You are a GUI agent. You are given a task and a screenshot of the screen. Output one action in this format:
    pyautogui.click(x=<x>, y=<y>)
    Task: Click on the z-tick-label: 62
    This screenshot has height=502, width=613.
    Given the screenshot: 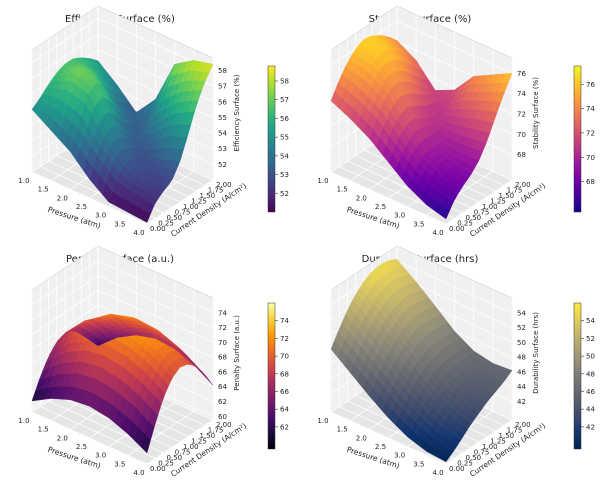 What is the action you would take?
    pyautogui.click(x=222, y=402)
    